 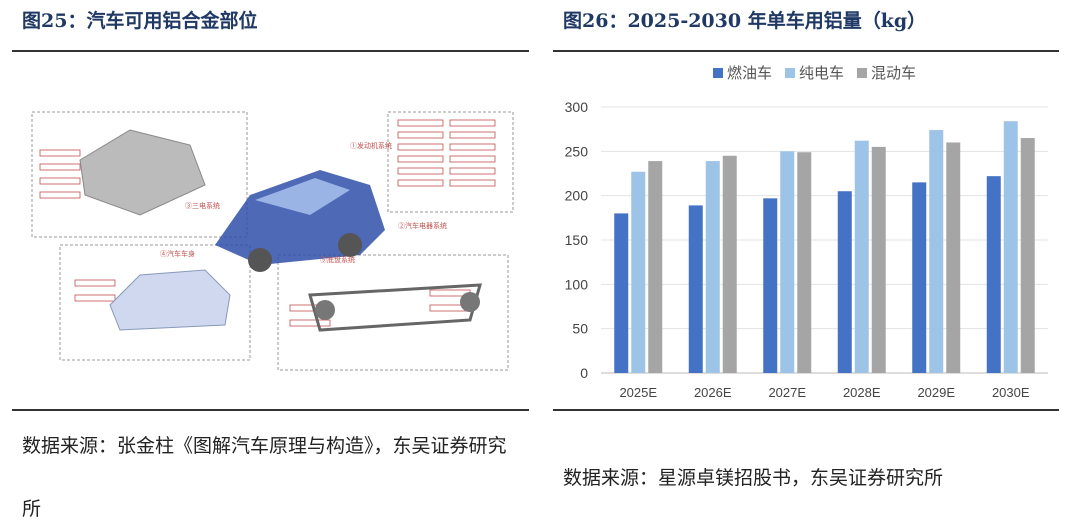 I want to click on y-tick-label: 200, so click(x=577, y=196).